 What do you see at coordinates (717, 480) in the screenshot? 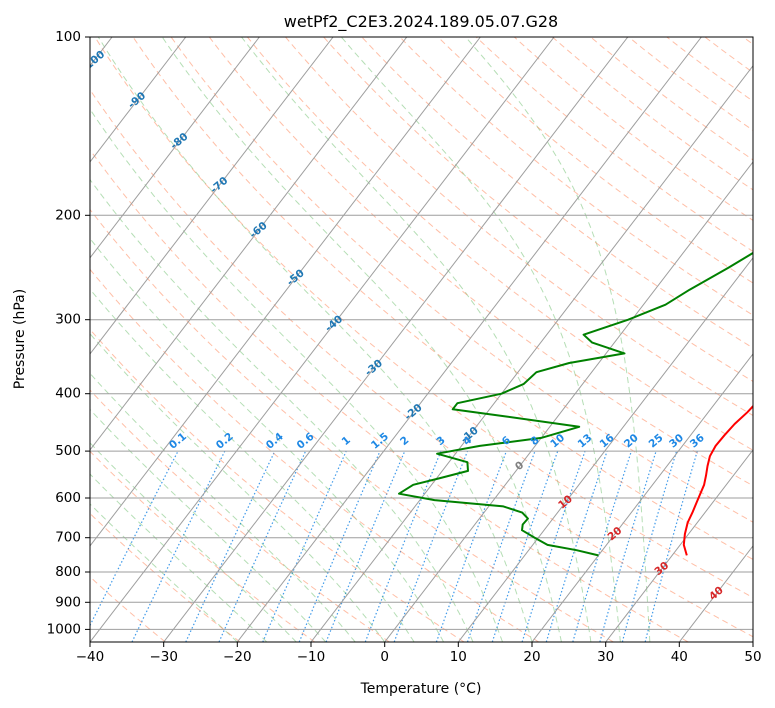
I see `temperature-profile-line` at bounding box center [717, 480].